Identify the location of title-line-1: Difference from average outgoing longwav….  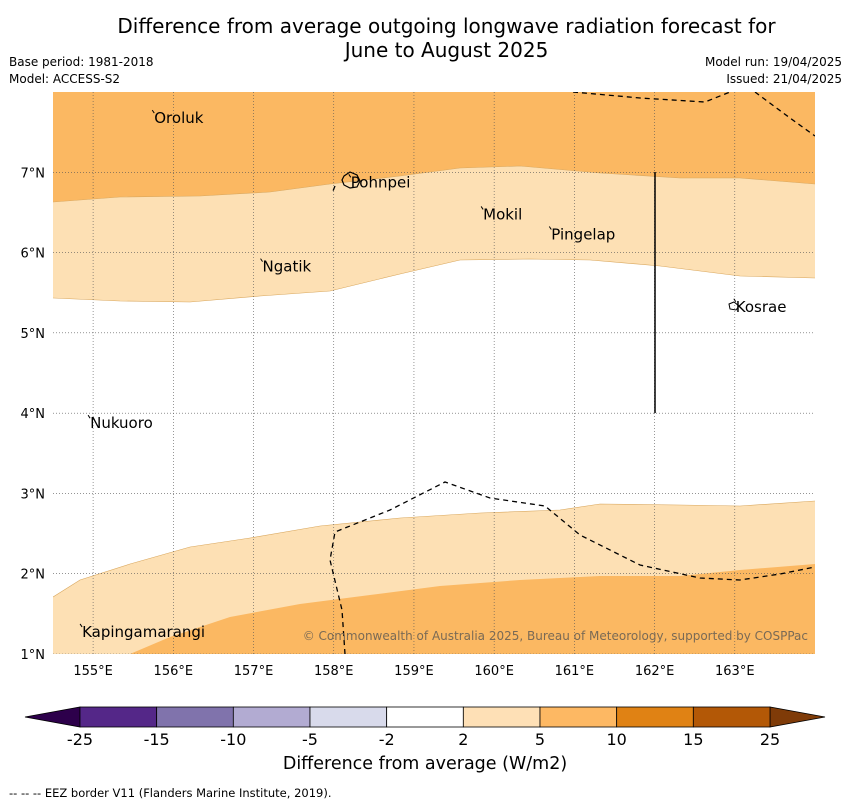
(446, 26).